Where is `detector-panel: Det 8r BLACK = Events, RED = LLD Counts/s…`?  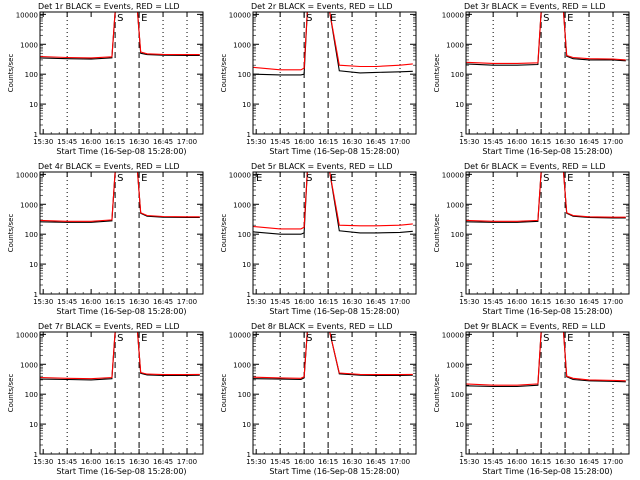
detector-panel: Det 8r BLACK = Events, RED = LLD Counts/s… is located at coordinates (318, 399).